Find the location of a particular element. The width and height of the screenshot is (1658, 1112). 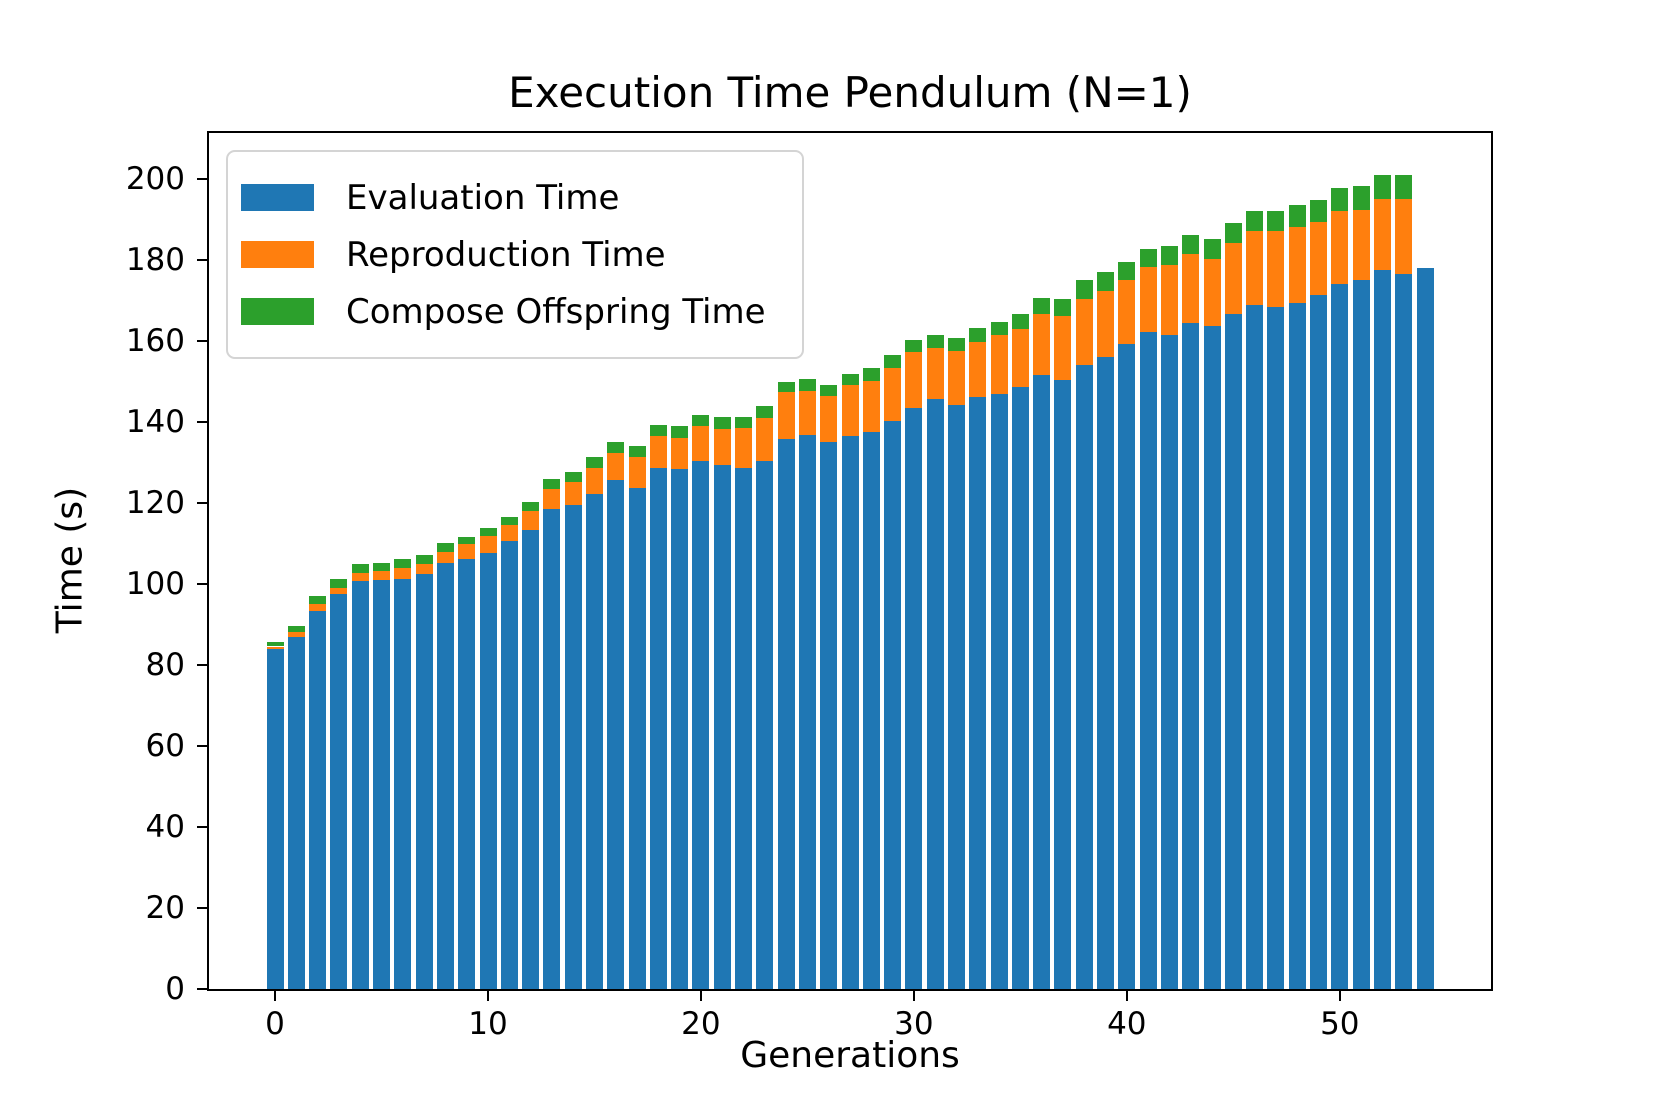

y-tick-label: 140 is located at coordinates (155, 422).